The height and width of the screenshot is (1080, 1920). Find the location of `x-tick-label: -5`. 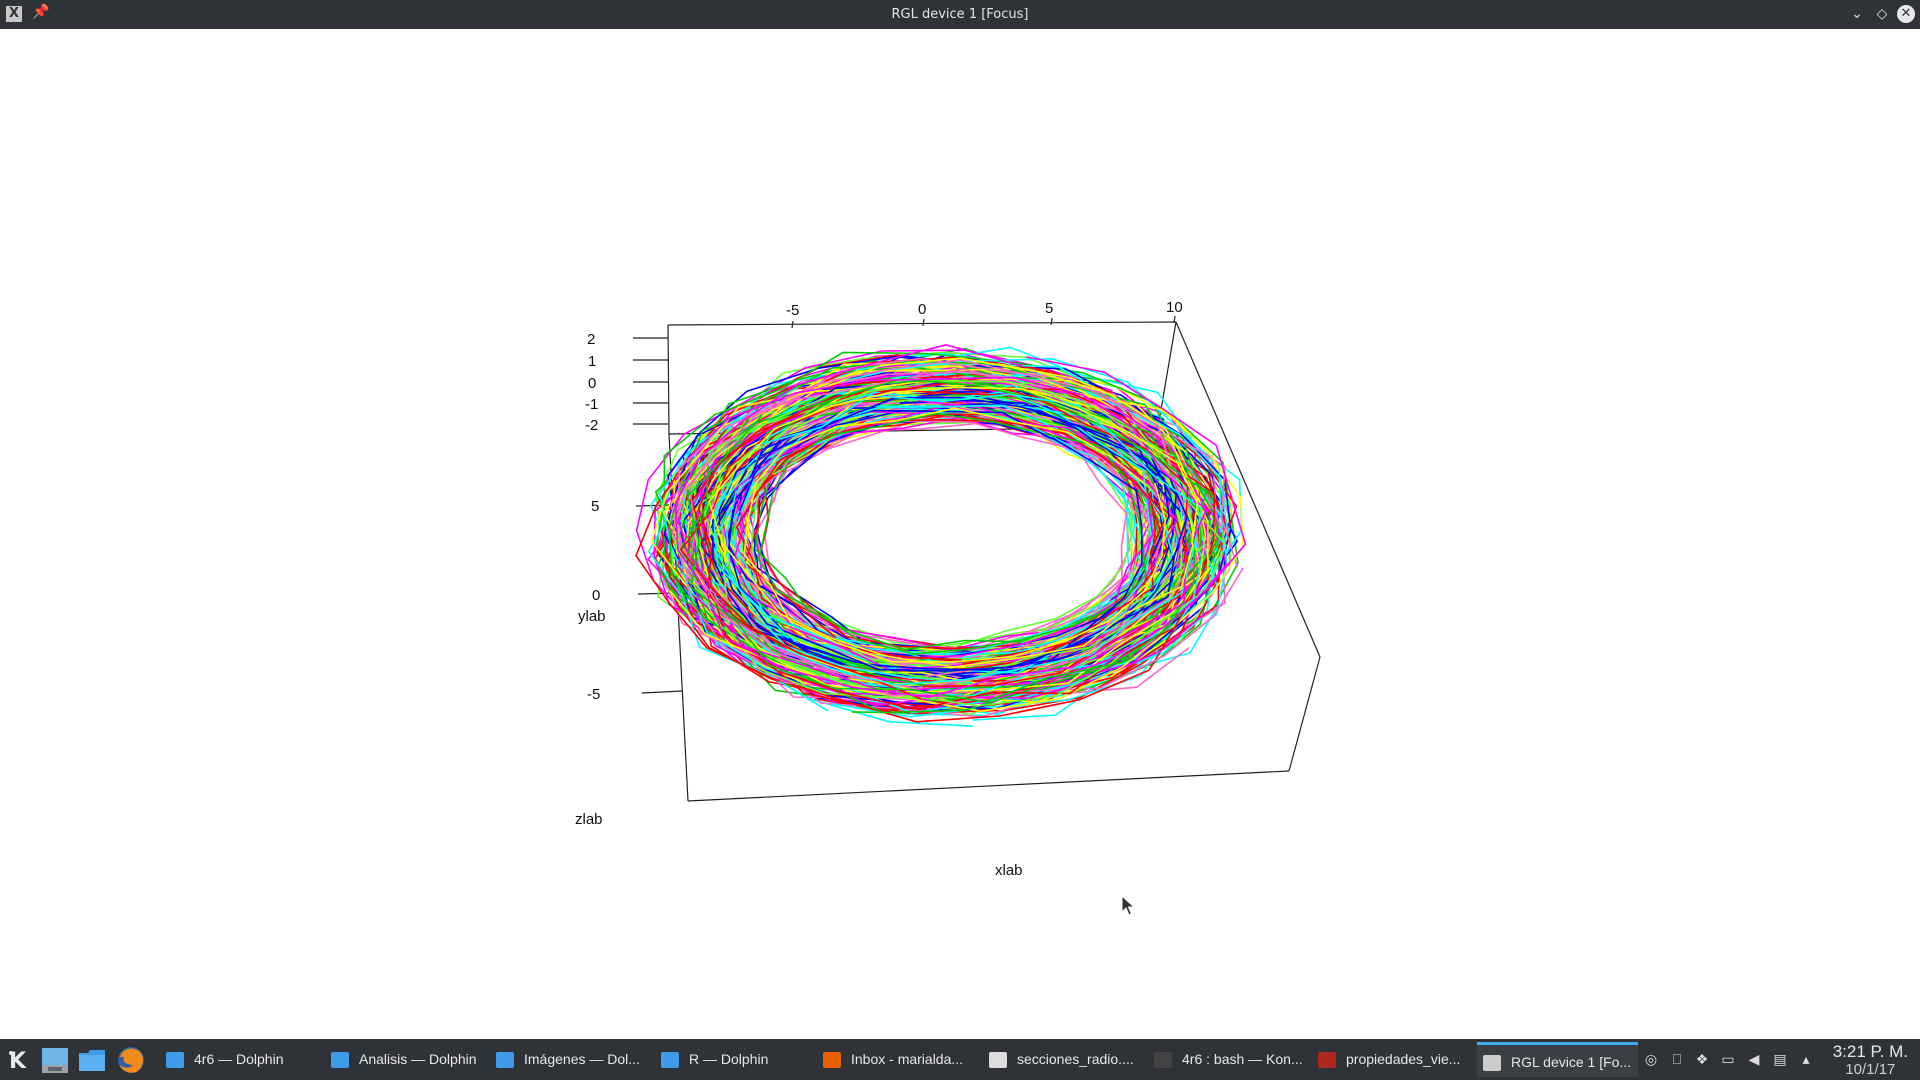

x-tick-label: -5 is located at coordinates (793, 310).